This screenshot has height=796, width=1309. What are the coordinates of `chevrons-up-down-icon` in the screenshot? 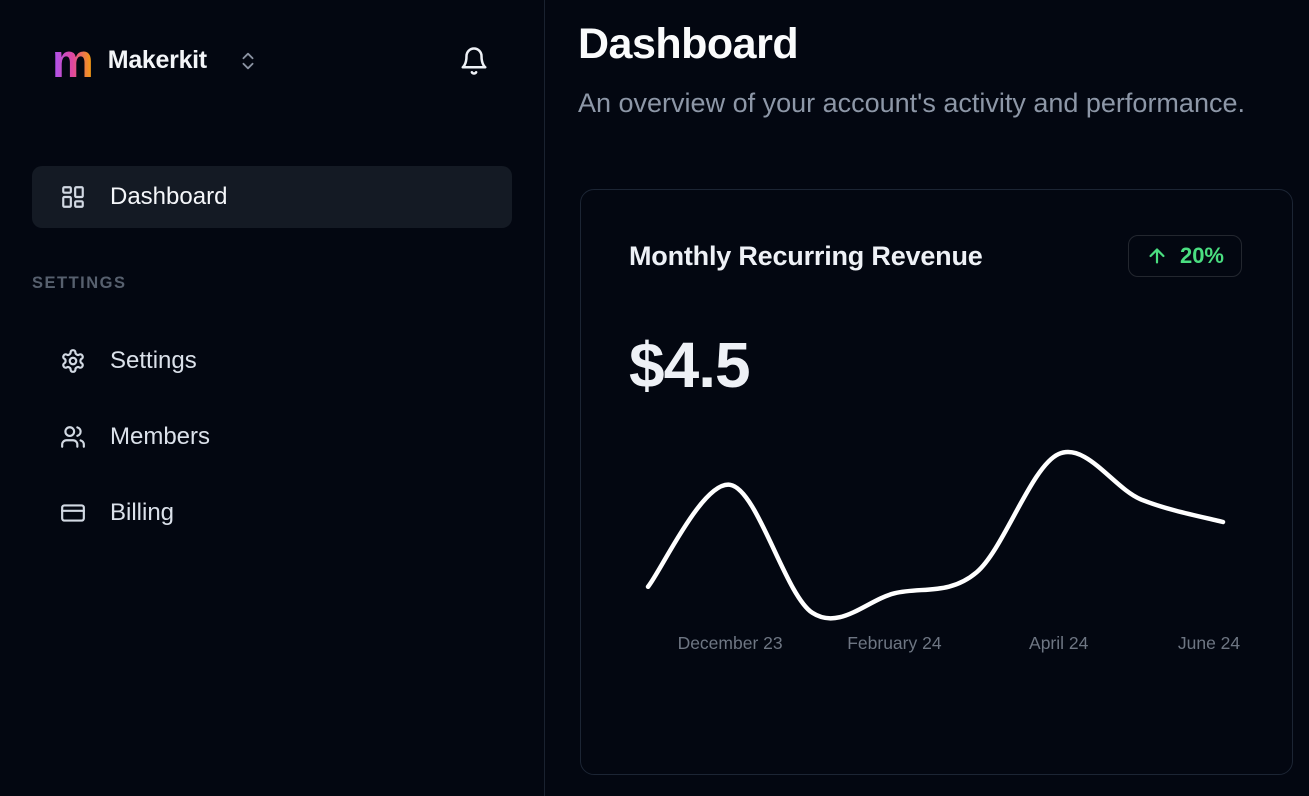 It's located at (248, 61).